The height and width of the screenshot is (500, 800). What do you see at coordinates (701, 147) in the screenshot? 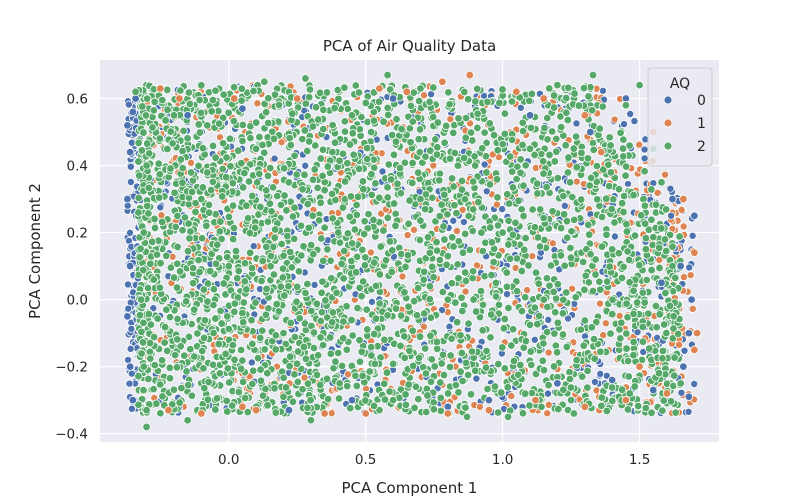
I see `legend-label-2: 2` at bounding box center [701, 147].